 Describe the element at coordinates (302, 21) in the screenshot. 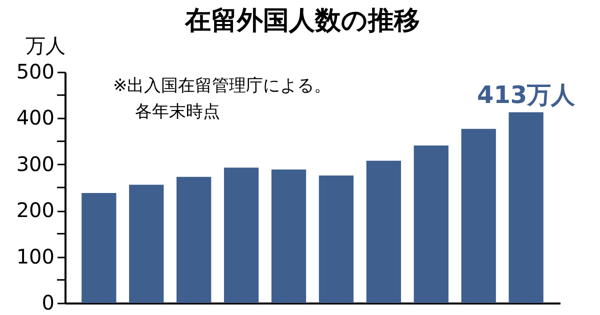

I see `chart-title: 在留外国人数の推移` at that location.